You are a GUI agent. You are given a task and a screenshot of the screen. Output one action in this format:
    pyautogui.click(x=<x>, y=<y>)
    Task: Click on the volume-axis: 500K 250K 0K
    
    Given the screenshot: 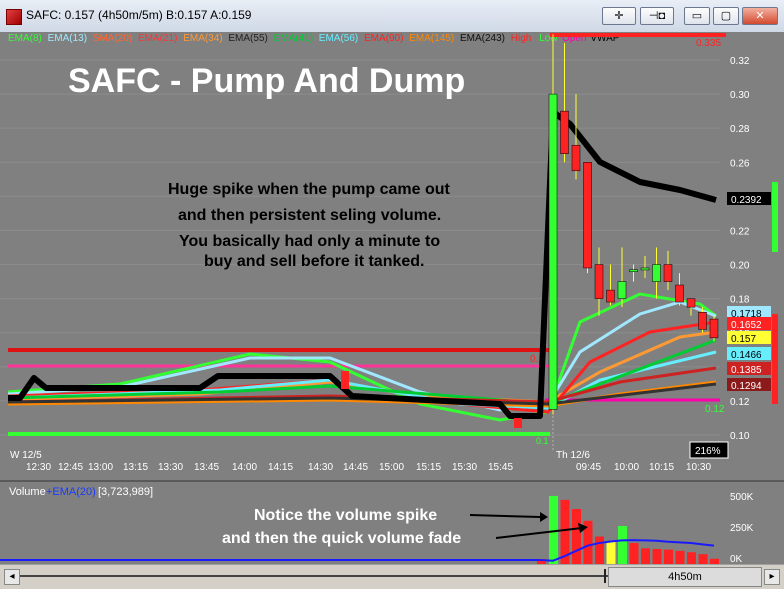 What is the action you would take?
    pyautogui.click(x=742, y=528)
    